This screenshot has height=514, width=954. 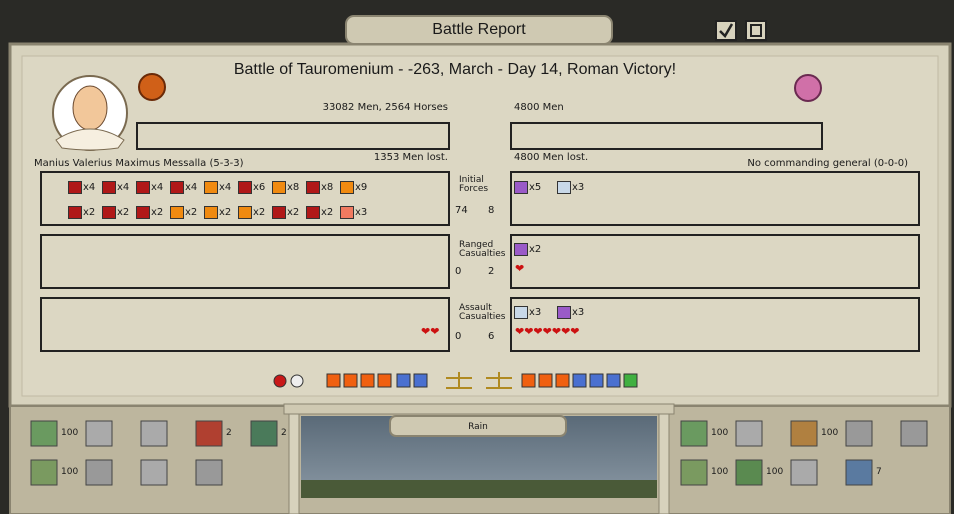 What do you see at coordinates (491, 336) in the screenshot?
I see `defender-phase-count: 6` at bounding box center [491, 336].